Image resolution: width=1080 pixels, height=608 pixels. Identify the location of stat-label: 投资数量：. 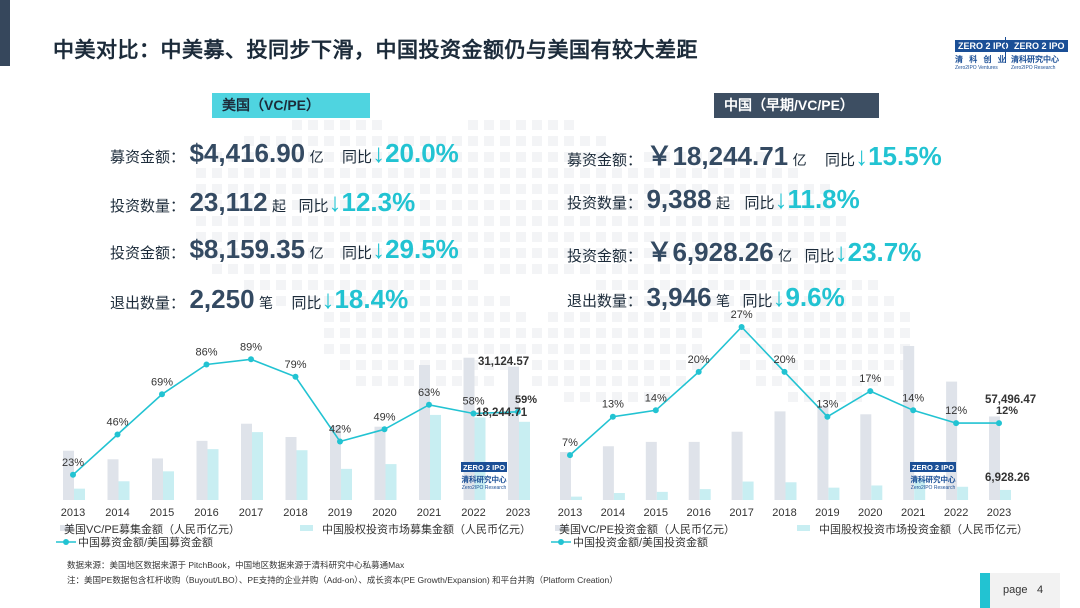
(605, 203).